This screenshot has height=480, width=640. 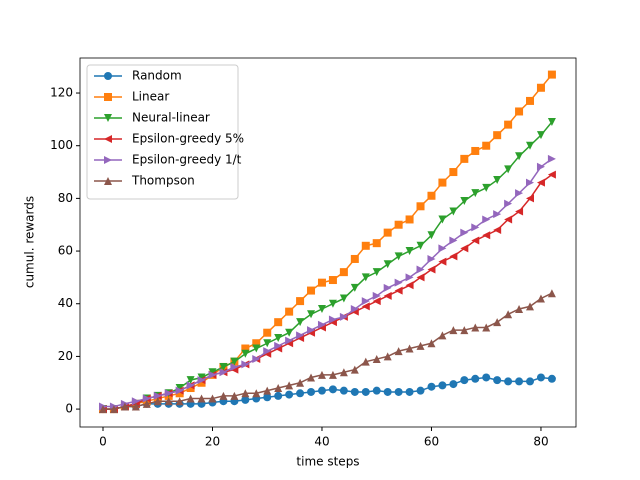 I want to click on x-tick-label: 40, so click(x=321, y=442).